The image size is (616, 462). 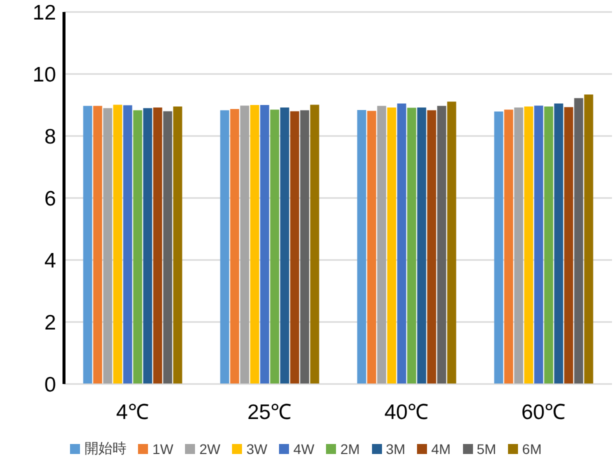 What do you see at coordinates (44, 74) in the screenshot?
I see `y-tick-label: 10` at bounding box center [44, 74].